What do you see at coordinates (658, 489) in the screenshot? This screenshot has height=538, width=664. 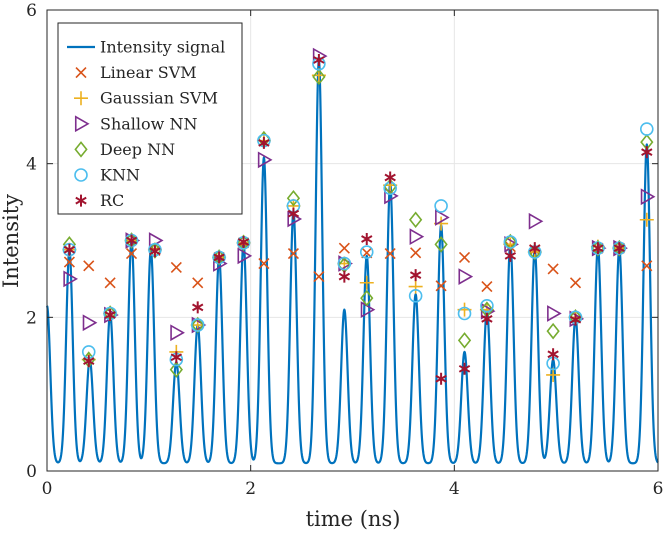 I see `x-tick-label: 6` at bounding box center [658, 489].